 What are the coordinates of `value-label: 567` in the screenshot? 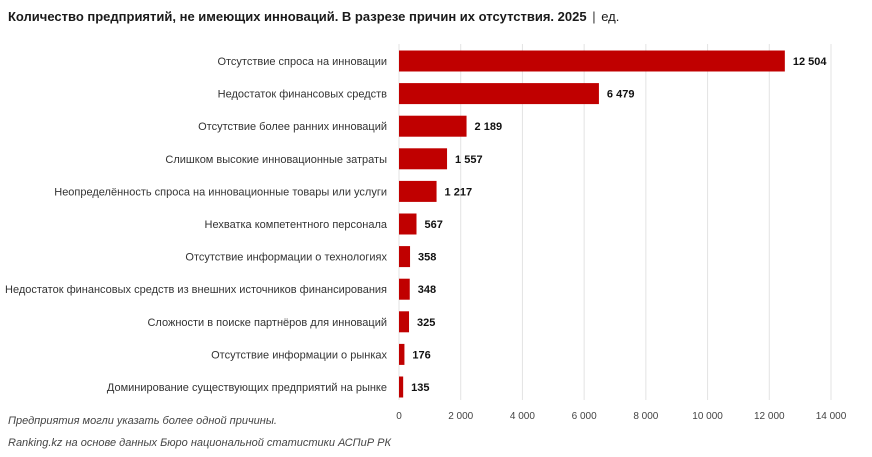 It's located at (433, 225).